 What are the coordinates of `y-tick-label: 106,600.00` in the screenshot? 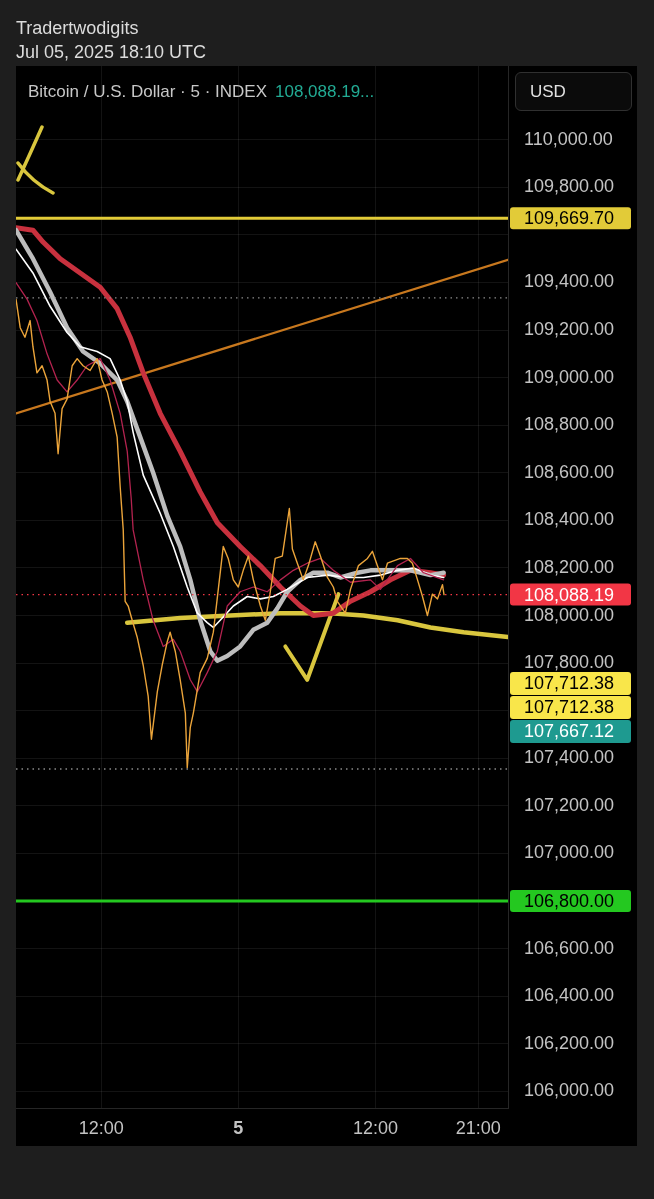 It's located at (569, 947).